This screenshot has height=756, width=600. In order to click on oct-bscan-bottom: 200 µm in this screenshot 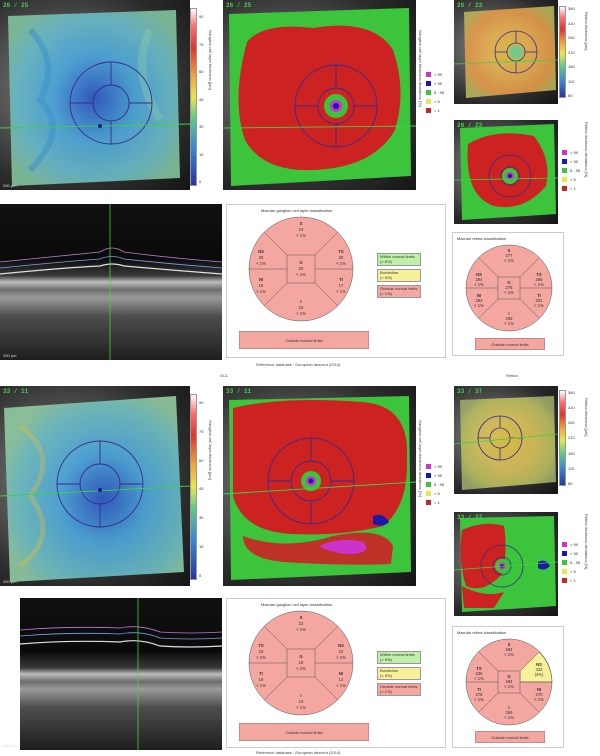, I will do `click(111, 674)`.